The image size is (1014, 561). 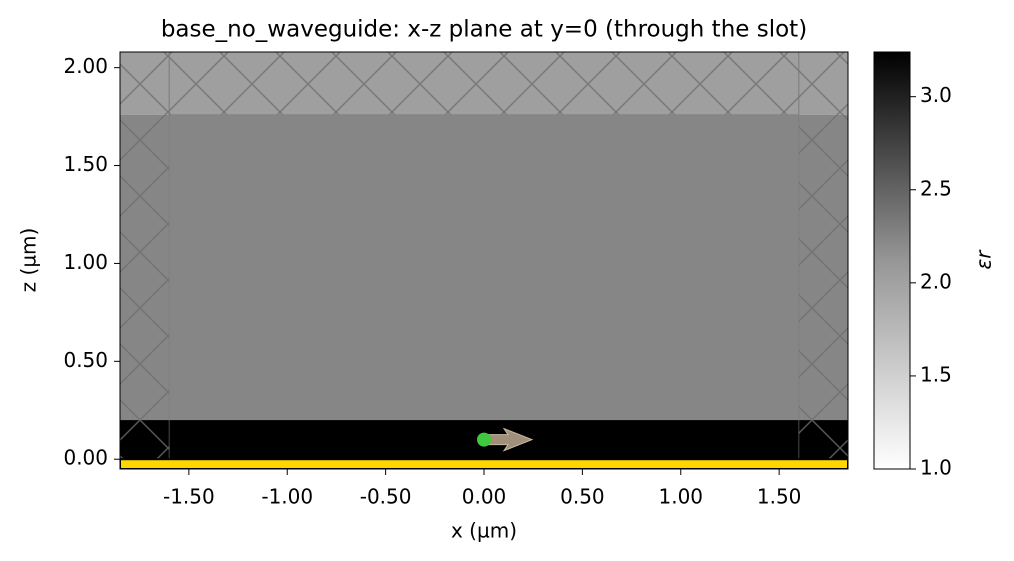 What do you see at coordinates (984, 259) in the screenshot?
I see `colorbar-label: εr` at bounding box center [984, 259].